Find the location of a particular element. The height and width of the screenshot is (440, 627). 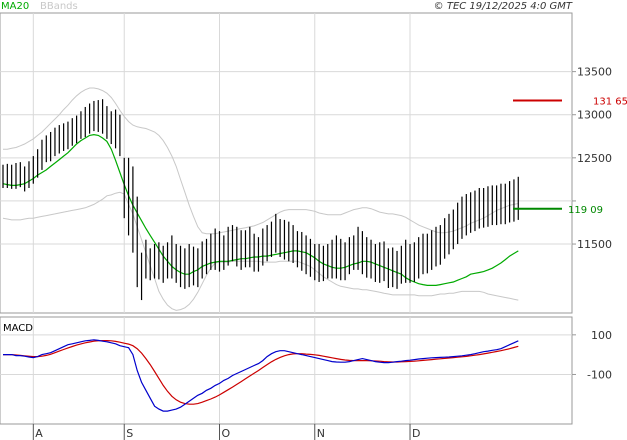

x-tick-label: N is located at coordinates (321, 433).